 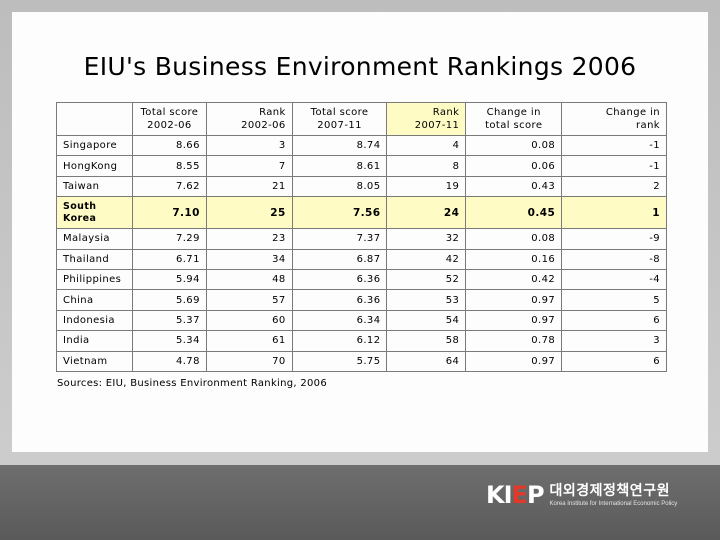 I want to click on table-row: Singapore 8.66 3 8.74 4 0.08 -1, so click(x=361, y=145).